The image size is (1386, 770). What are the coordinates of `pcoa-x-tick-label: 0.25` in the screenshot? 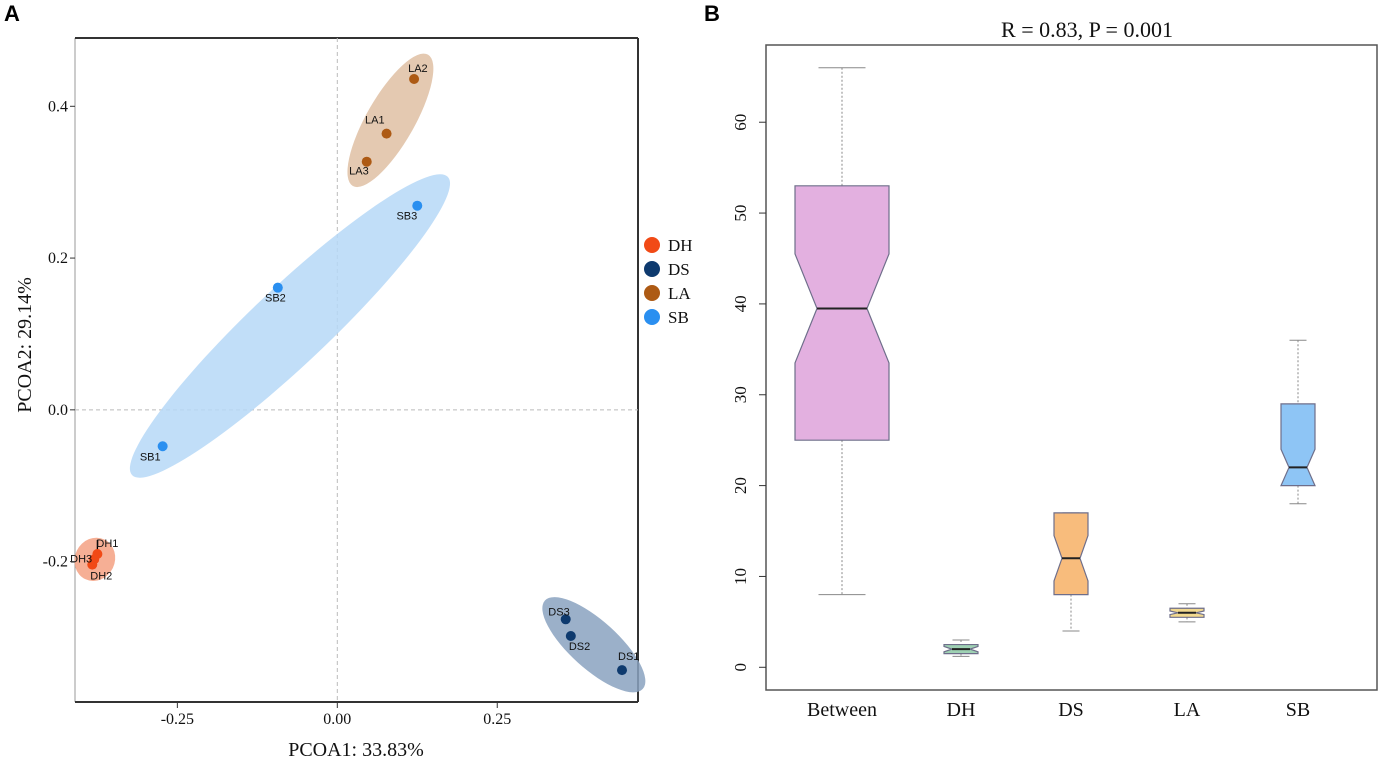 It's located at (497, 719).